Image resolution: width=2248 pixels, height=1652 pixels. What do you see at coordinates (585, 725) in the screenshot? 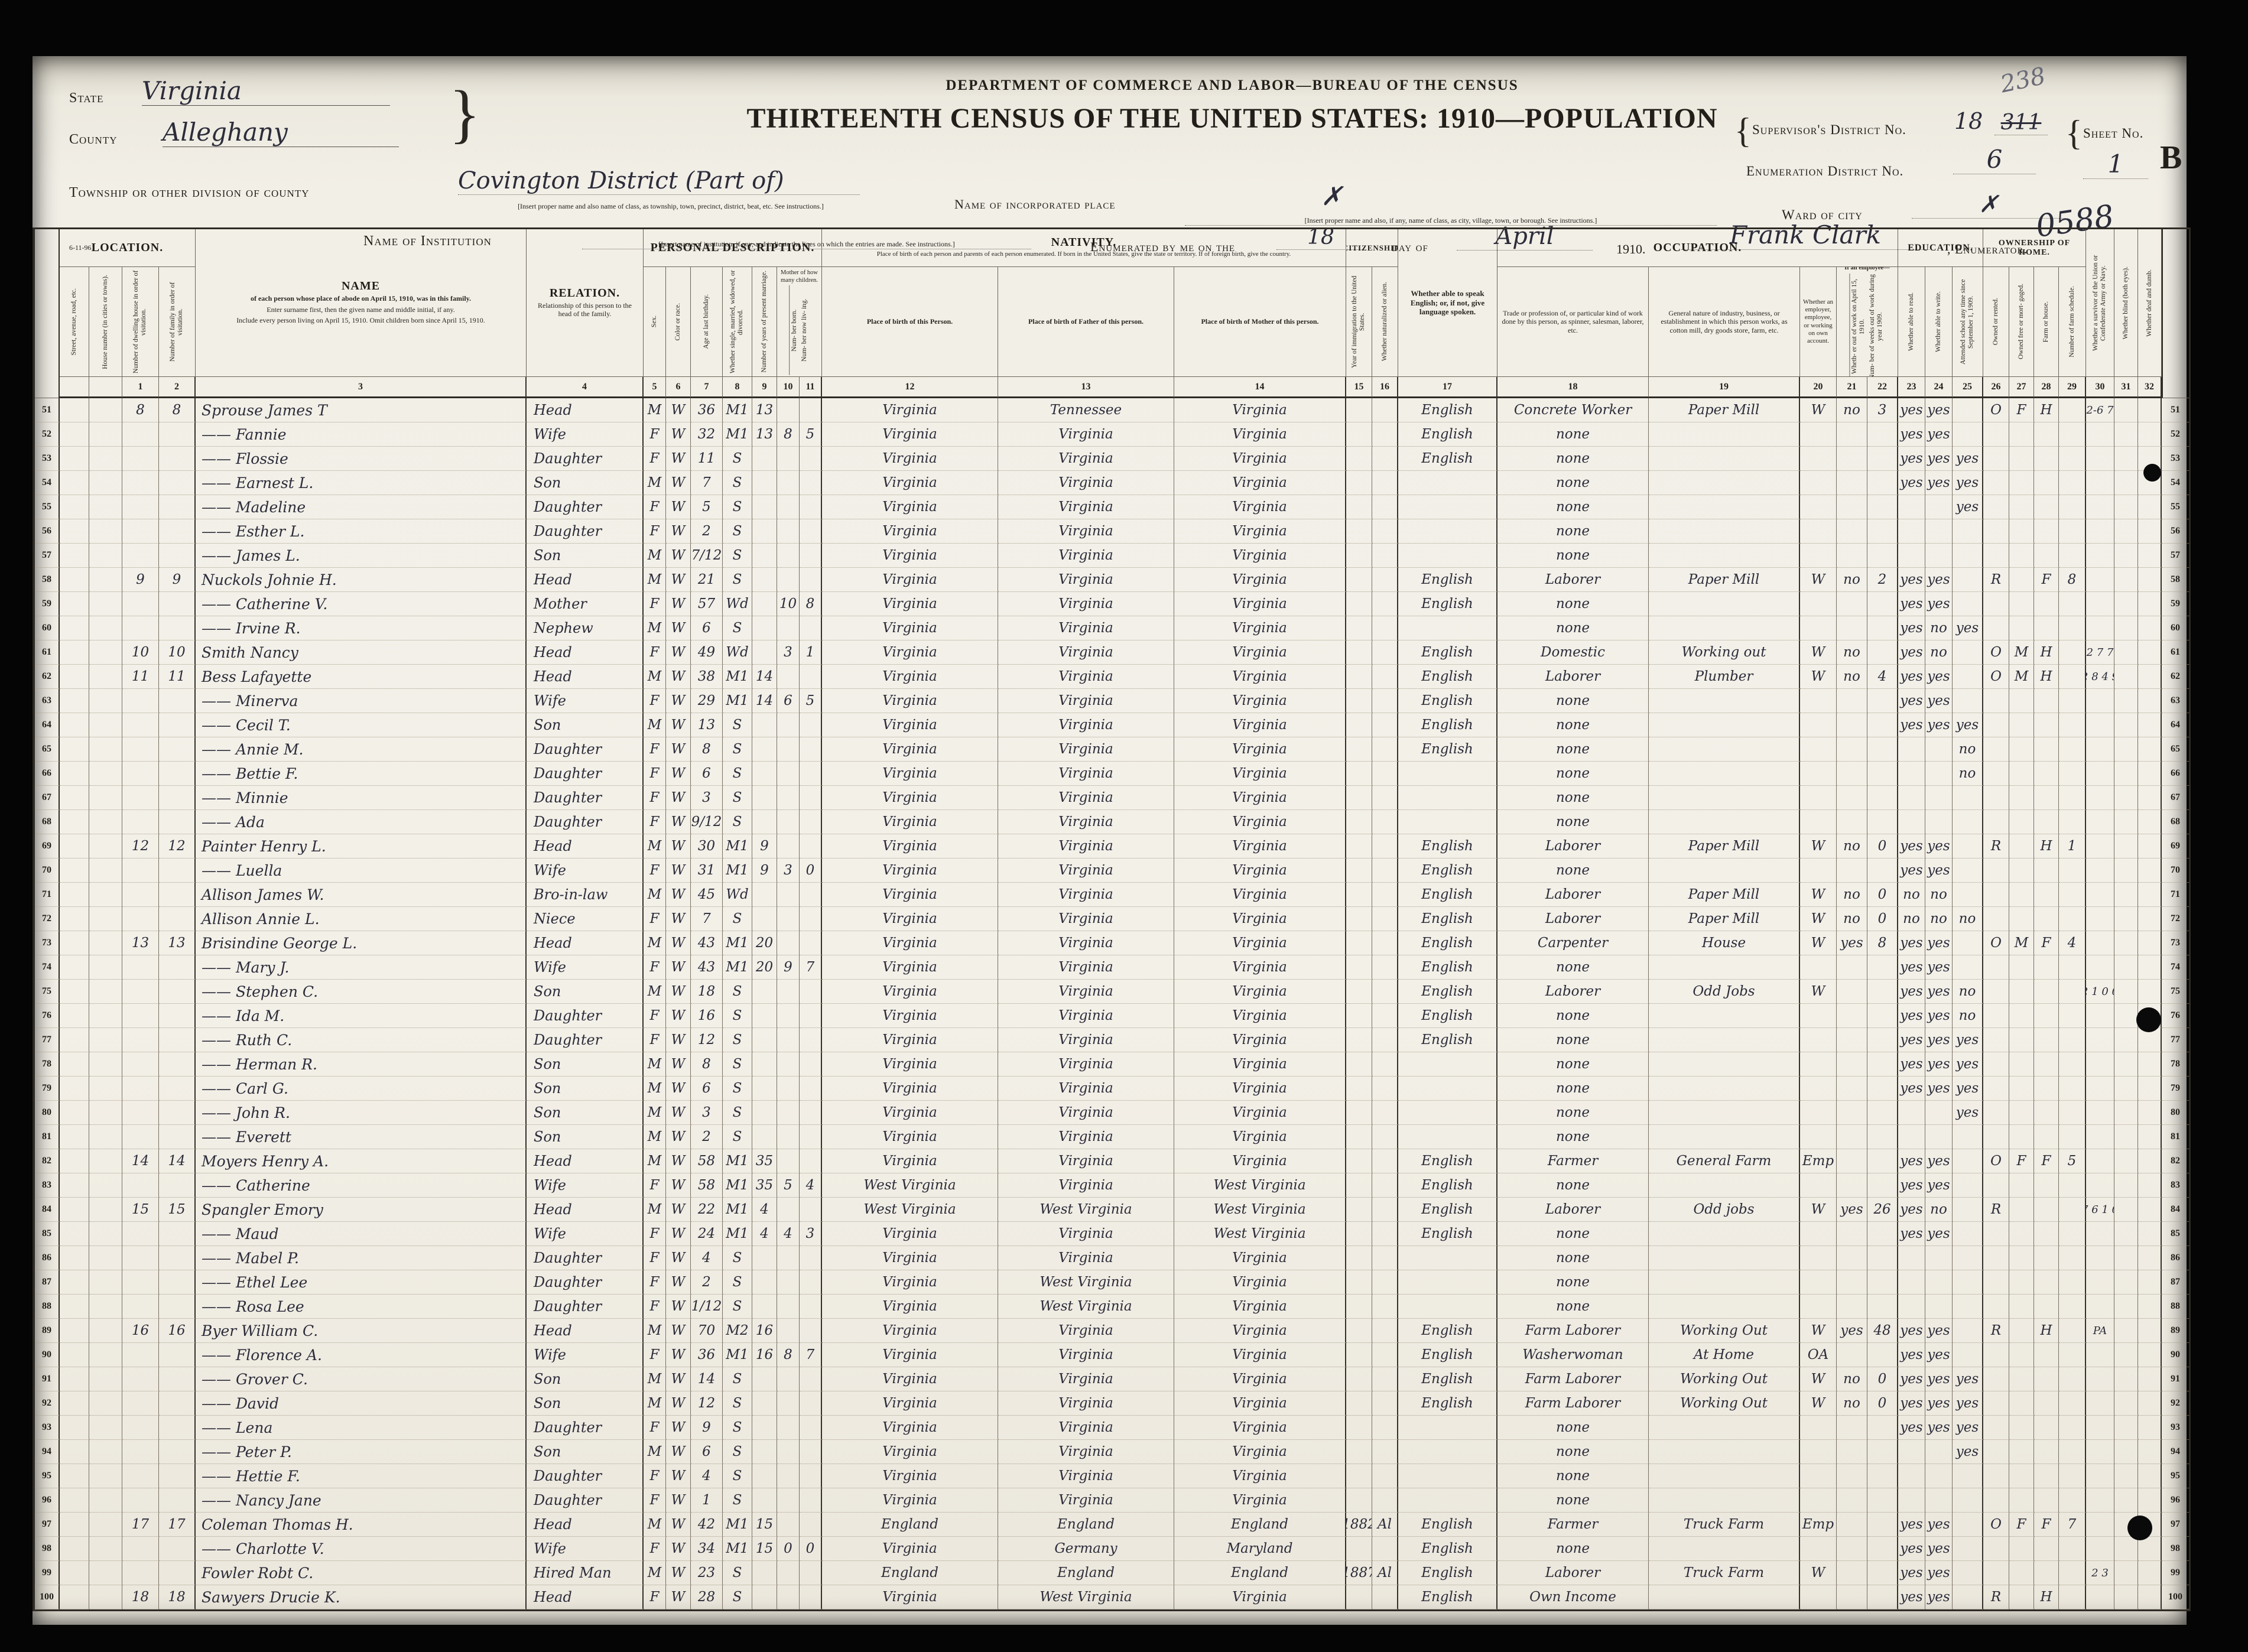
I see `cell-rel: Son` at bounding box center [585, 725].